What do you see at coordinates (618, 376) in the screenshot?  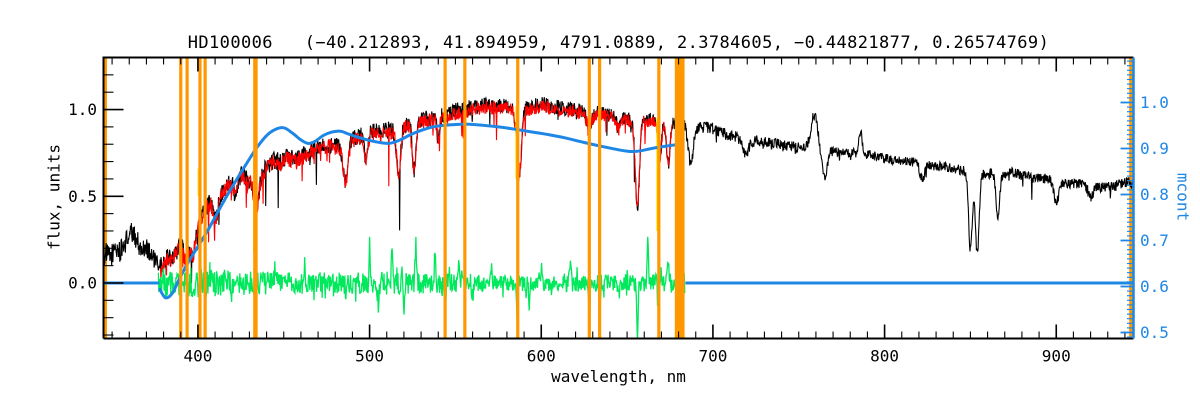 I see `x-axis-label: wavelength, nm` at bounding box center [618, 376].